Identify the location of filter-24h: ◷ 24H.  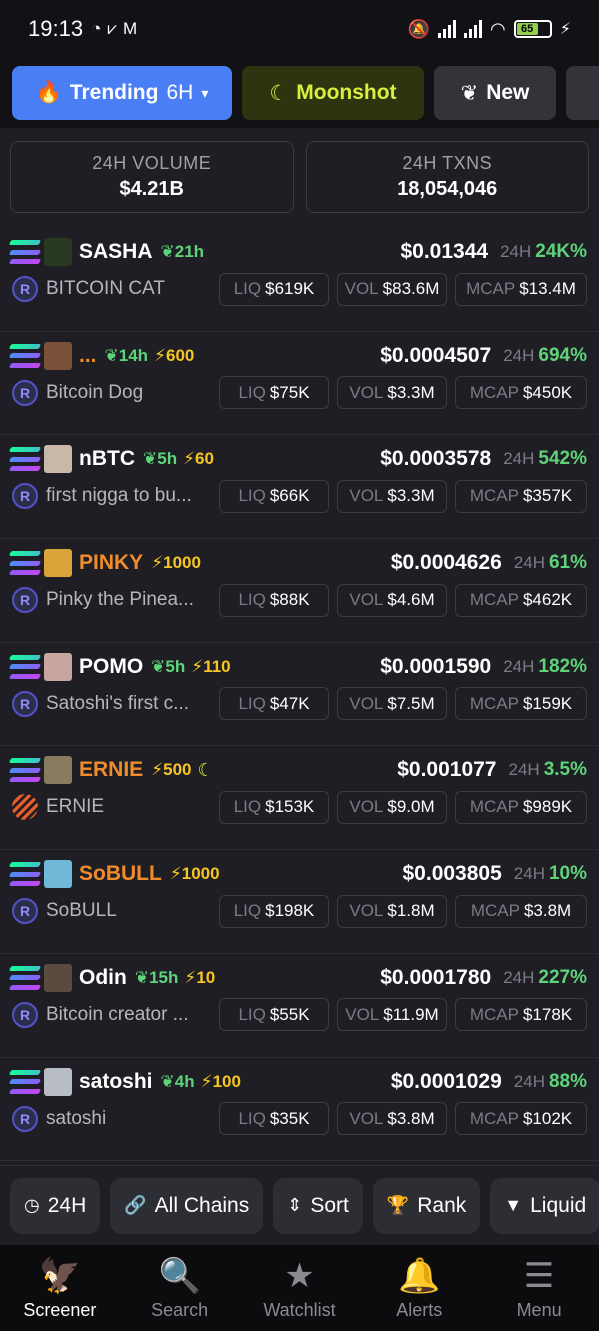
(55, 1205).